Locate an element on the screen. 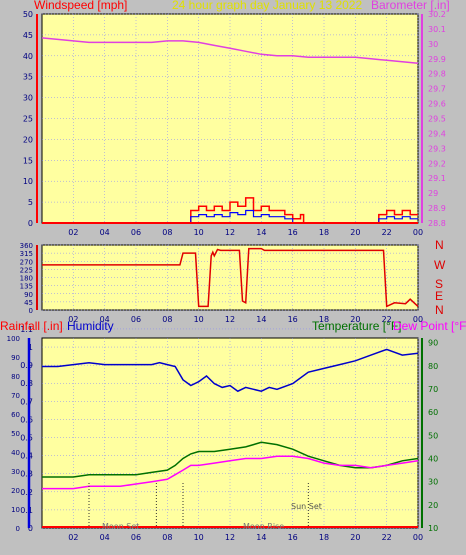  barometer-tick-label: 29.5 is located at coordinates (437, 119).